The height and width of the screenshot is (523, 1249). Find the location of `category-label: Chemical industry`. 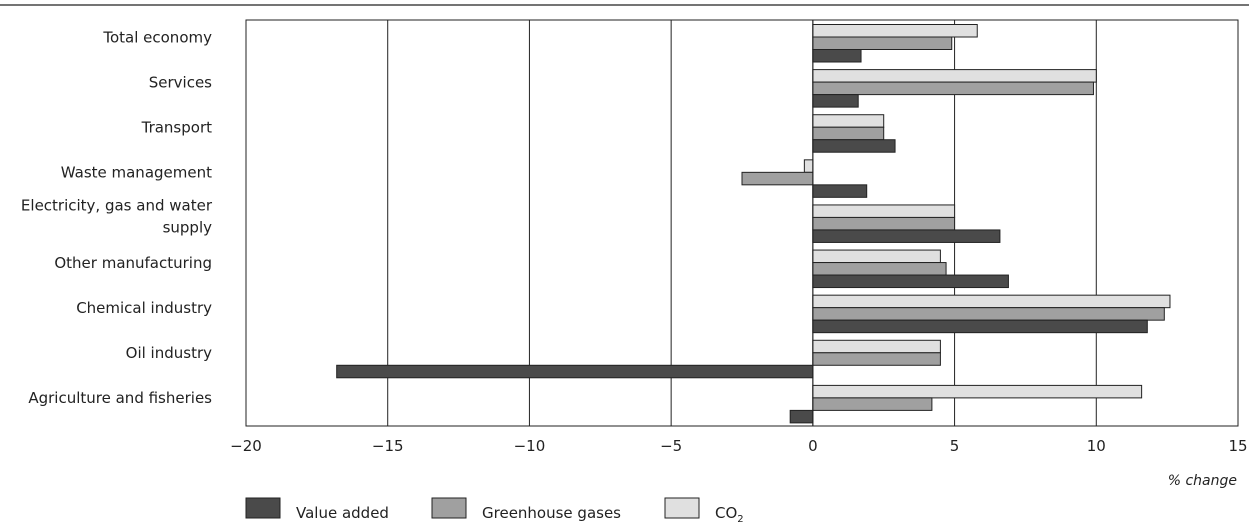

category-label: Chemical industry is located at coordinates (144, 308).